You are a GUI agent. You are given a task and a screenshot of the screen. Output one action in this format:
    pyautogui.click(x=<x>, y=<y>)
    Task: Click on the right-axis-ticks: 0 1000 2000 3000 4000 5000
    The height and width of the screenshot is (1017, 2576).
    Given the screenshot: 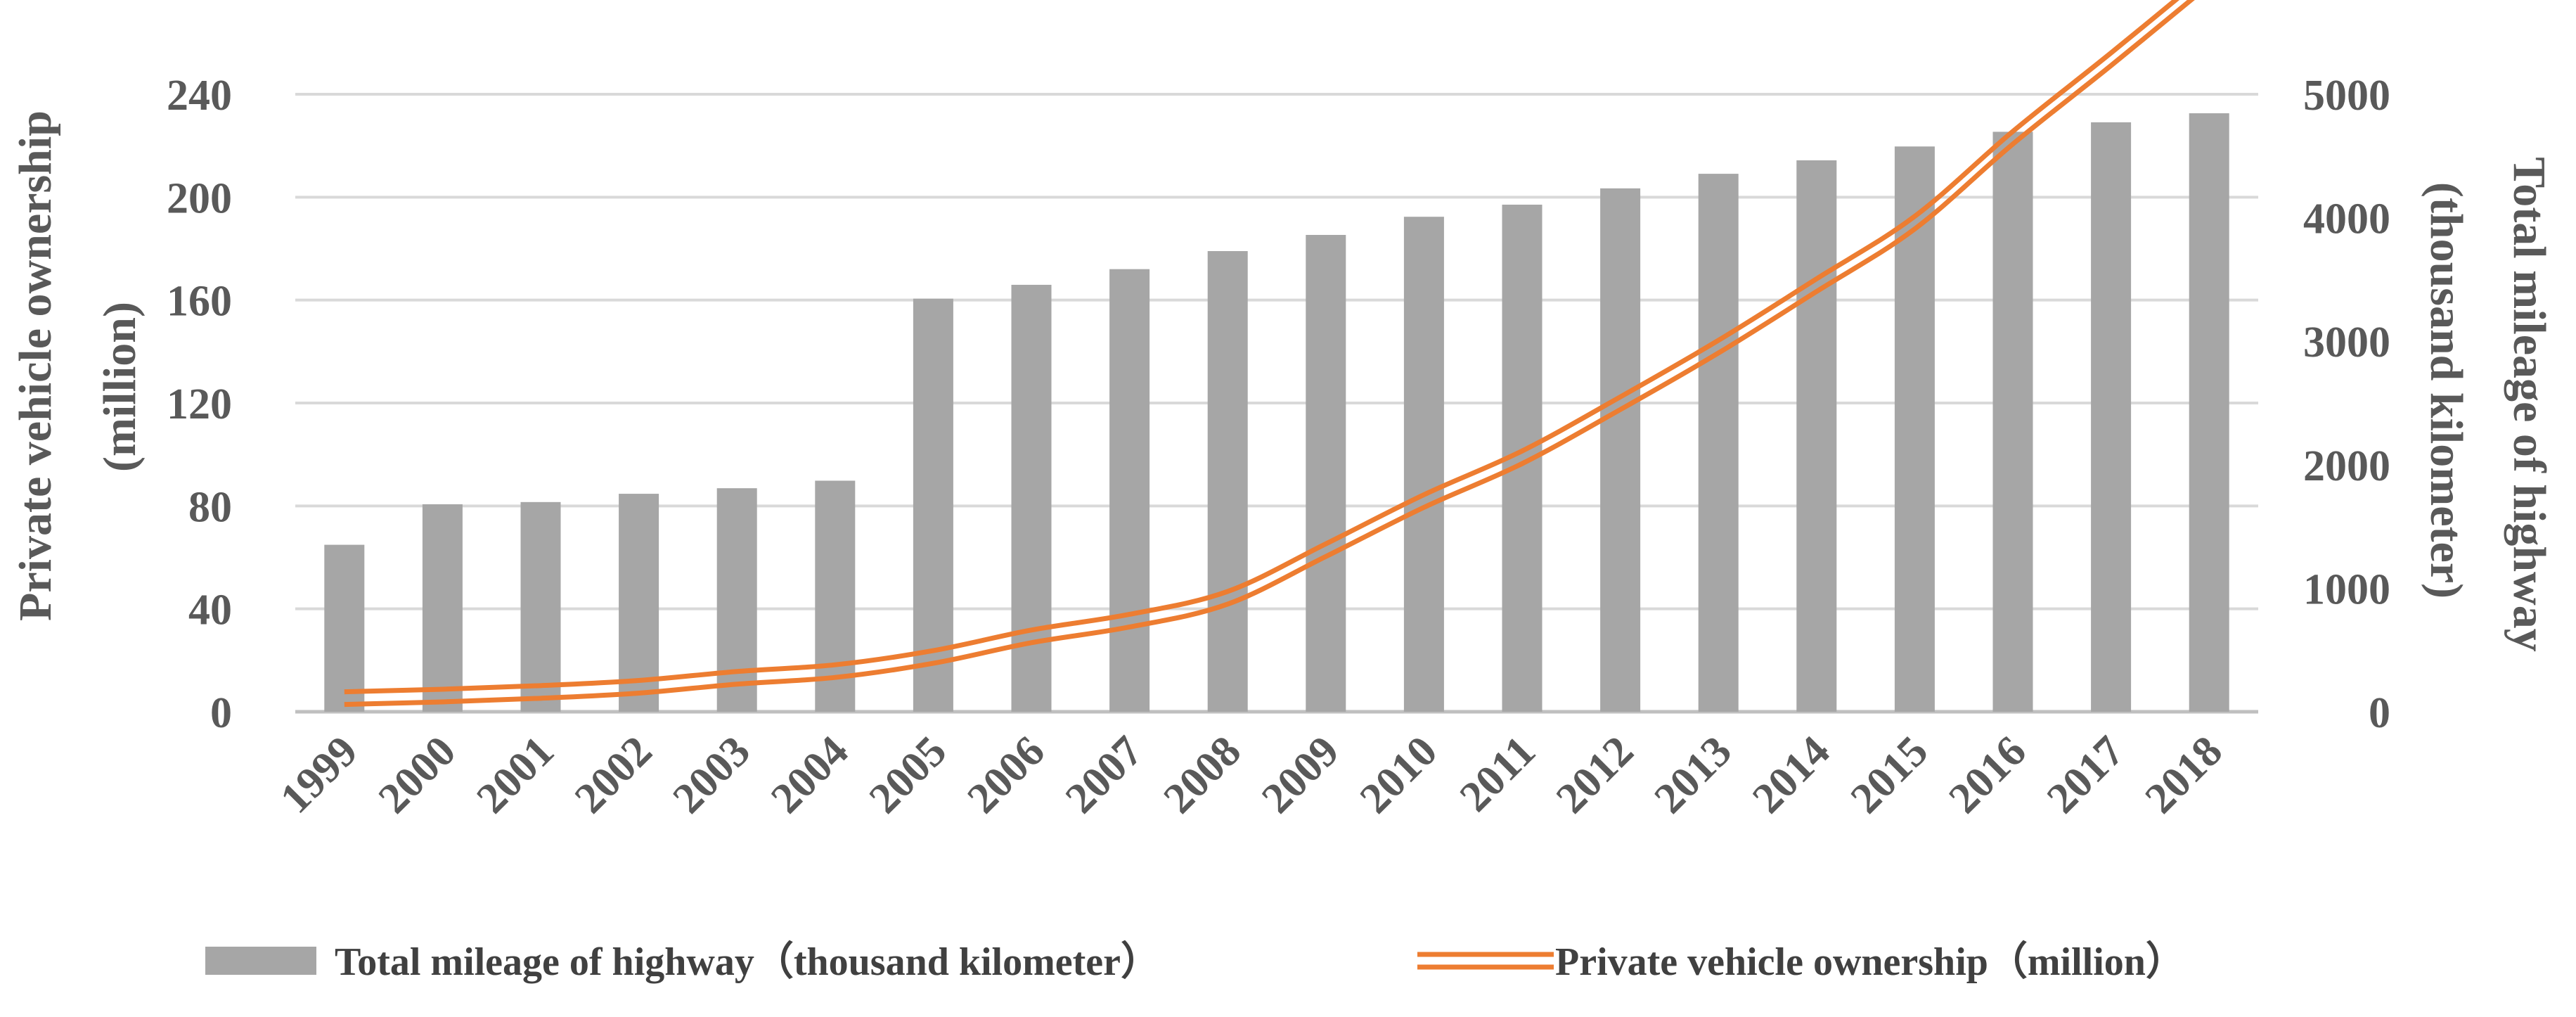 What is the action you would take?
    pyautogui.click(x=2346, y=404)
    